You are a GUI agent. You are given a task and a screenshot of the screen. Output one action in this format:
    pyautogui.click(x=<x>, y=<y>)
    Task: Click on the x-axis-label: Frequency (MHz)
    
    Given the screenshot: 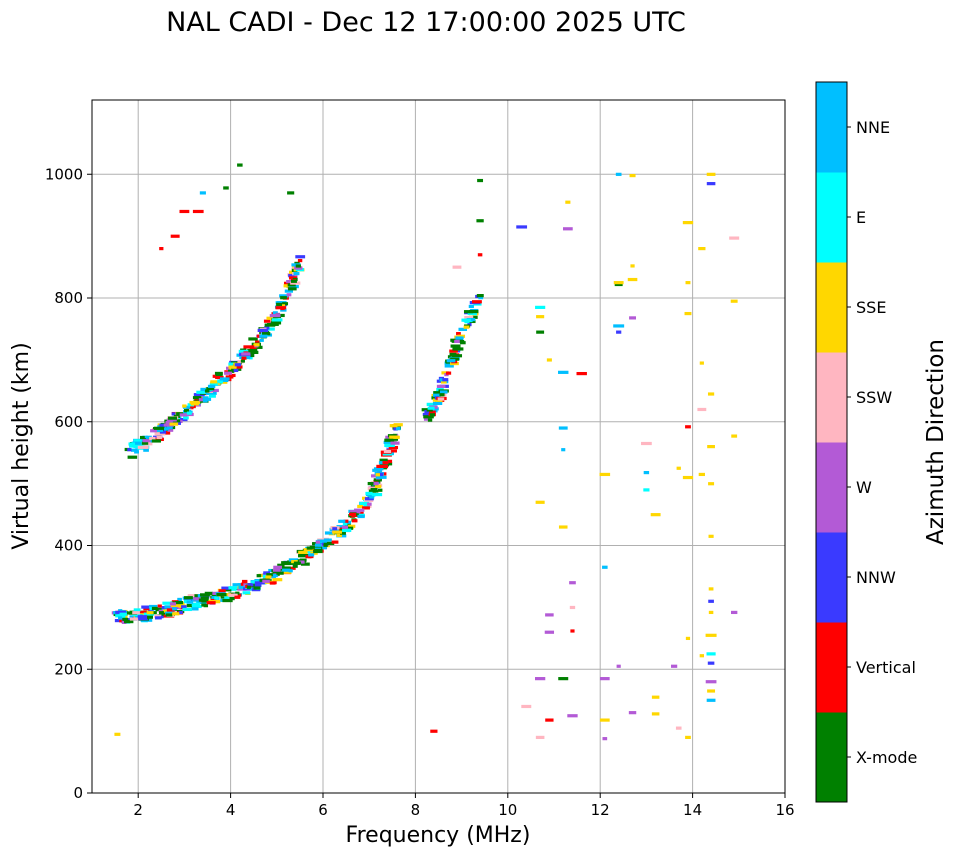 What is the action you would take?
    pyautogui.click(x=438, y=835)
    